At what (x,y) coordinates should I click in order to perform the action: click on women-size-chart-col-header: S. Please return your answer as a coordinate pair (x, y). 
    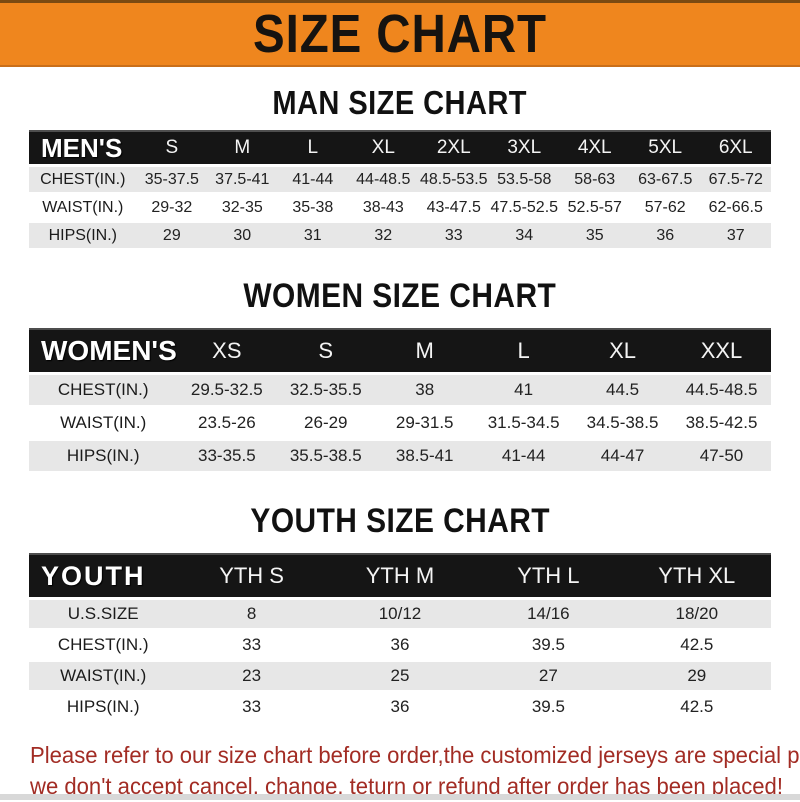
    Looking at the image, I should click on (326, 350).